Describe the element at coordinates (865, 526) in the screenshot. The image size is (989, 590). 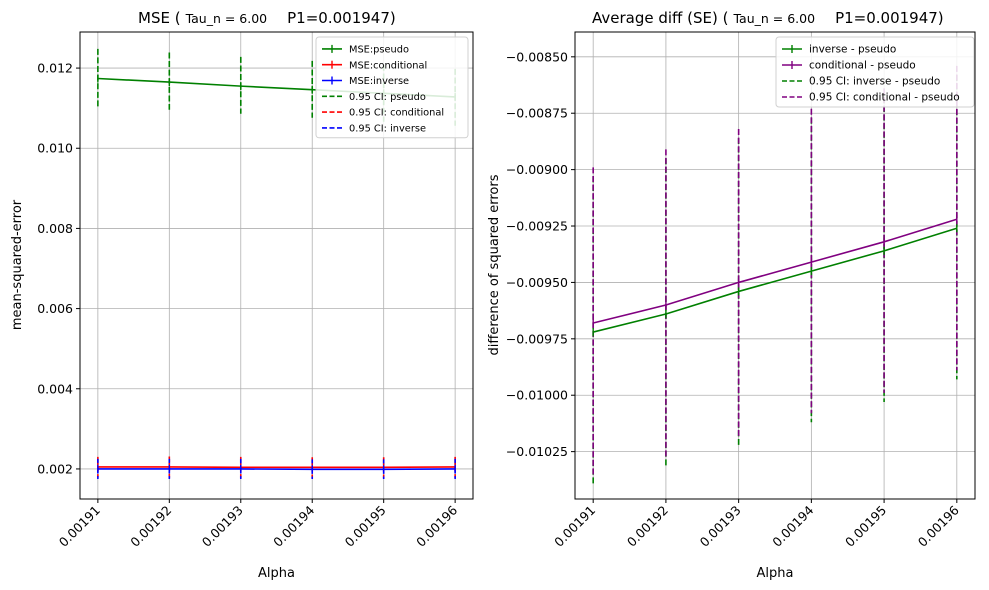
I see `diff-x-tick-label: 0.00195` at that location.